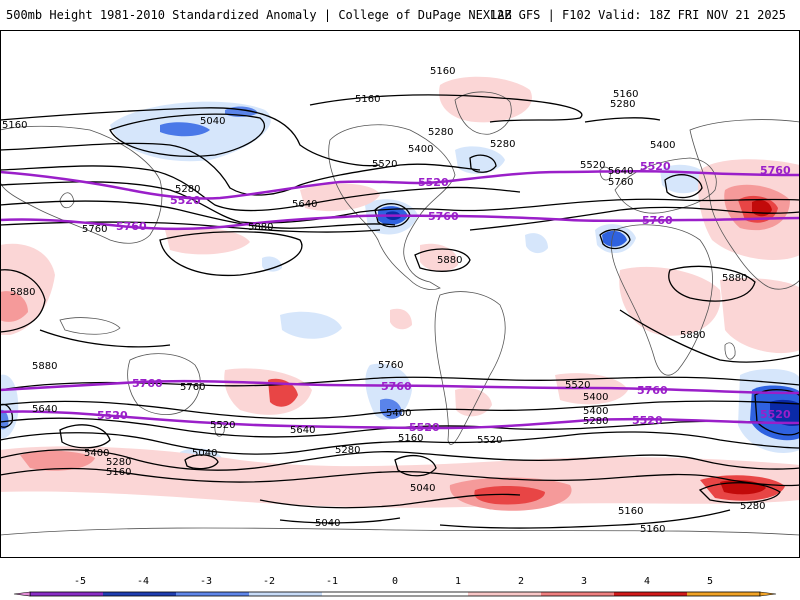 The height and width of the screenshot is (600, 800). What do you see at coordinates (768, 594) in the screenshot?
I see `colorbar-right-arrow` at bounding box center [768, 594].